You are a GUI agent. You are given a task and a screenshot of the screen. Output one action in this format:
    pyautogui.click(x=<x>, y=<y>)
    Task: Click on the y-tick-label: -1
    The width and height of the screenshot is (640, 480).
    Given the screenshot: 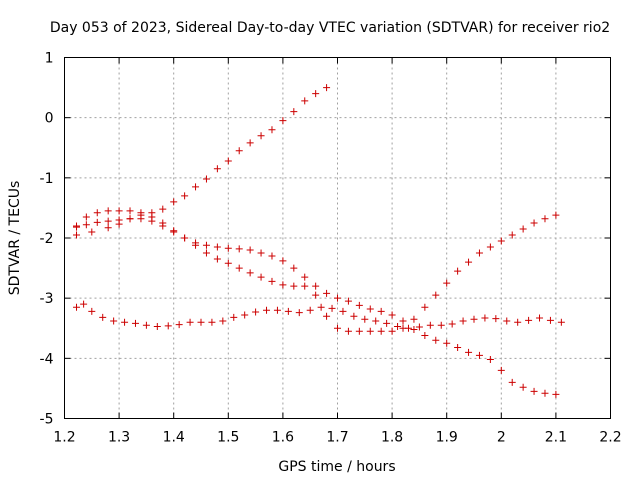 What is the action you would take?
    pyautogui.click(x=47, y=179)
    